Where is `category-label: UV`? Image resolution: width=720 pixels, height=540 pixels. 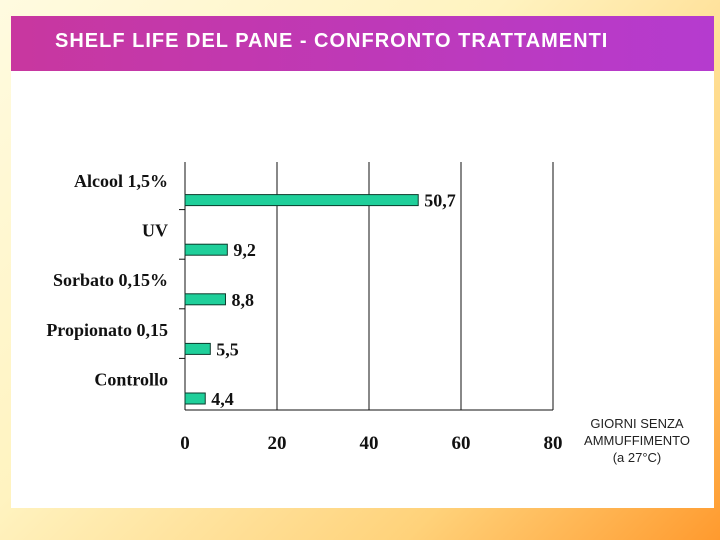 category-label: UV is located at coordinates (155, 231).